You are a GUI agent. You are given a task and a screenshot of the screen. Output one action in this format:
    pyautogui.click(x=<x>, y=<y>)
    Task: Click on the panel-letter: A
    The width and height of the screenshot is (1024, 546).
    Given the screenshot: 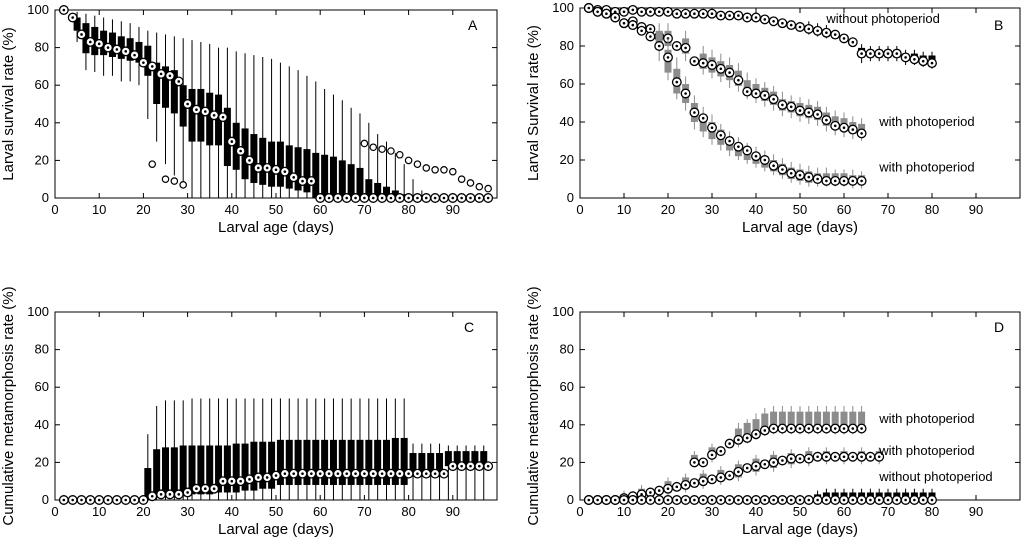 What is the action you would take?
    pyautogui.click(x=473, y=25)
    